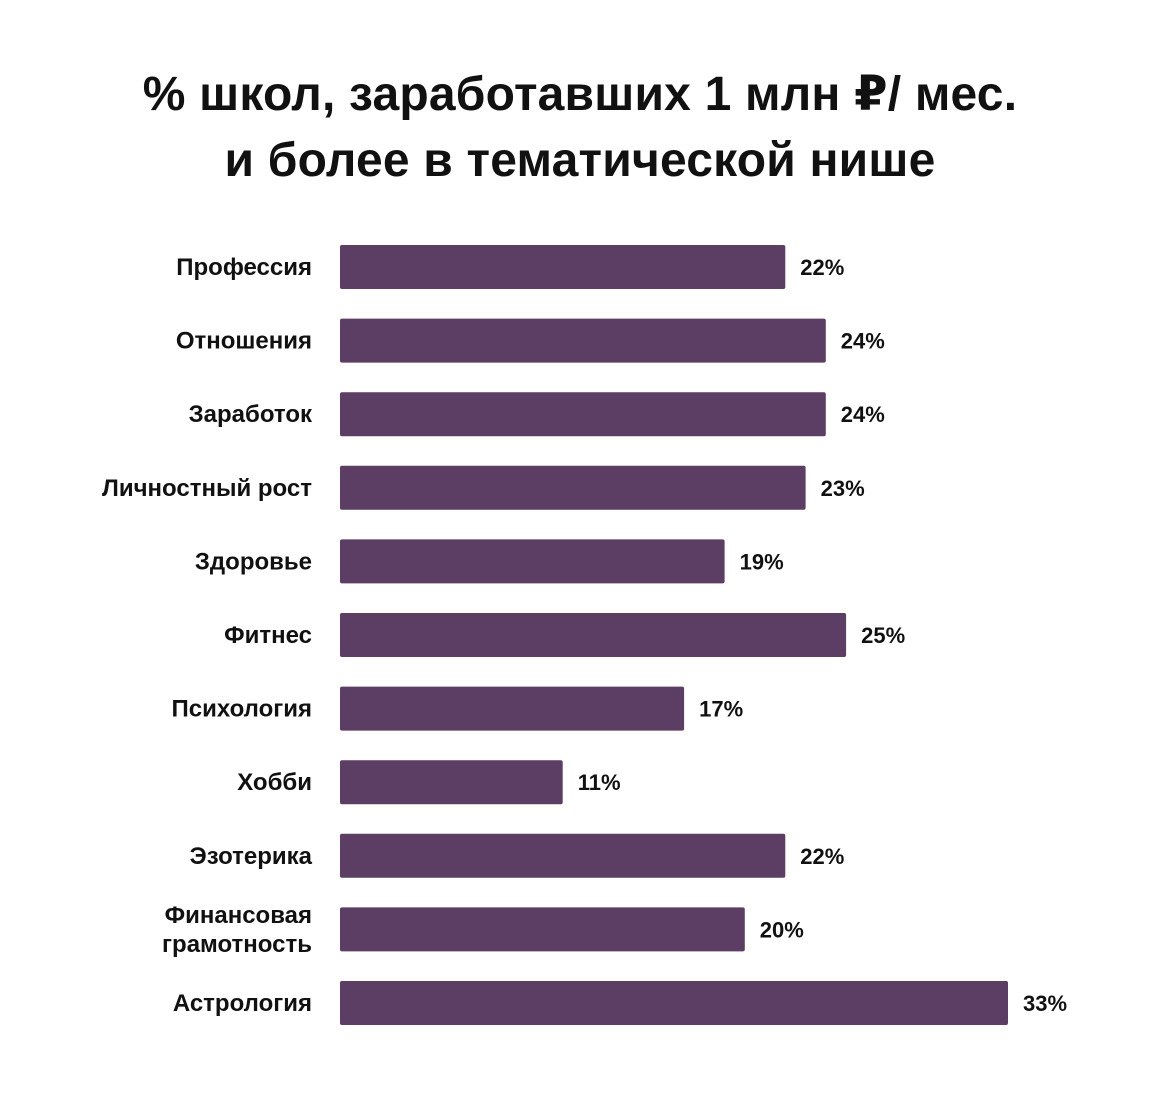 This screenshot has height=1096, width=1160. I want to click on category-label-line: Хобби, so click(274, 782).